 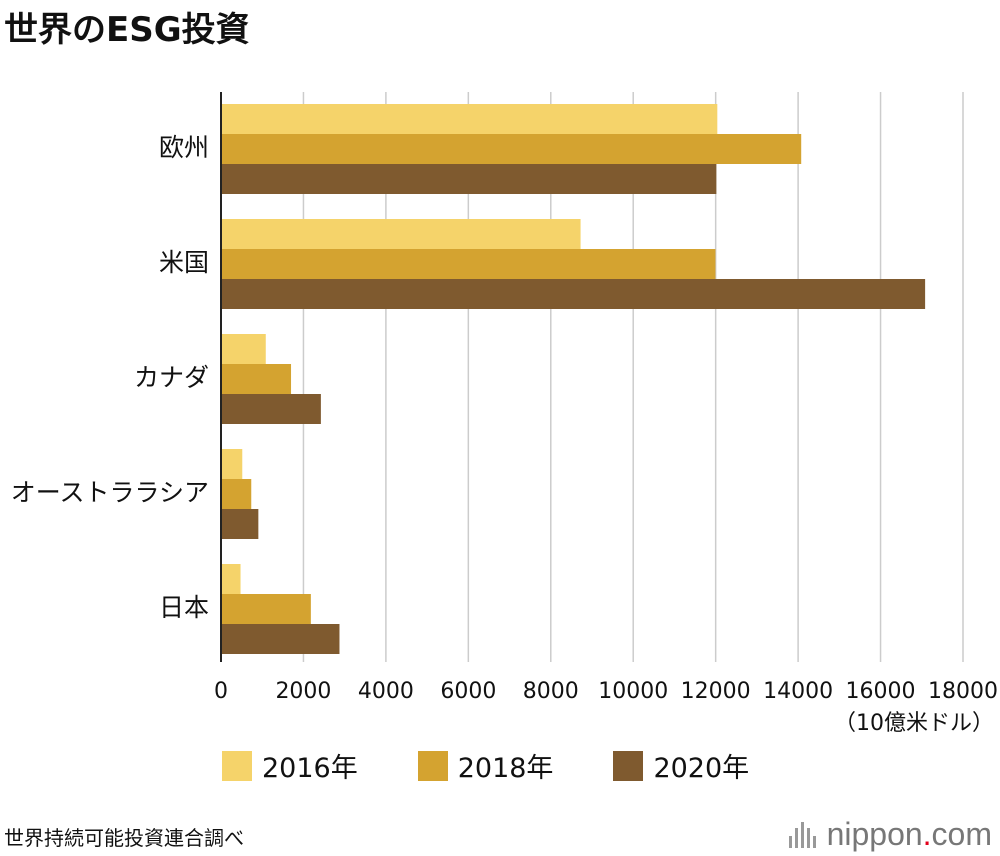 What do you see at coordinates (551, 691) in the screenshot?
I see `x-tick-label: 8000` at bounding box center [551, 691].